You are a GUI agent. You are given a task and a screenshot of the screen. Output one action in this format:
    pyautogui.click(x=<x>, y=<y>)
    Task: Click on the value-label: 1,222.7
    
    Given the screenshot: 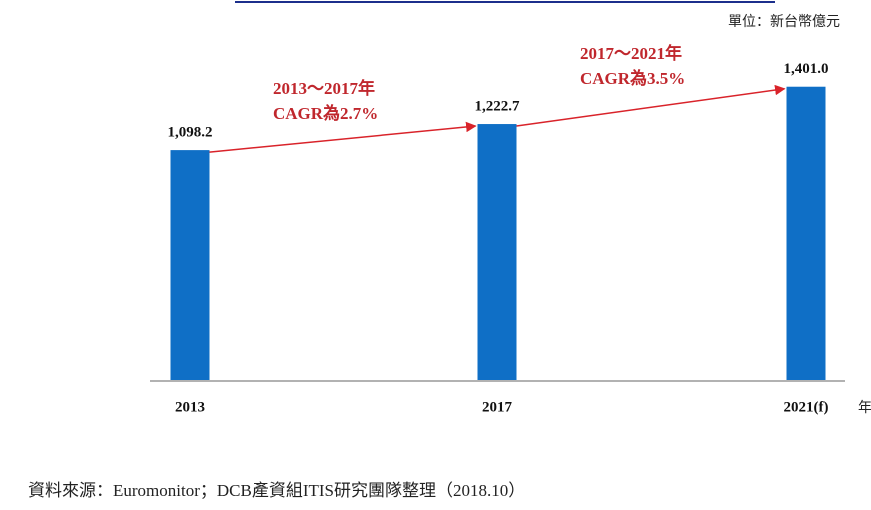 What is the action you would take?
    pyautogui.click(x=498, y=106)
    